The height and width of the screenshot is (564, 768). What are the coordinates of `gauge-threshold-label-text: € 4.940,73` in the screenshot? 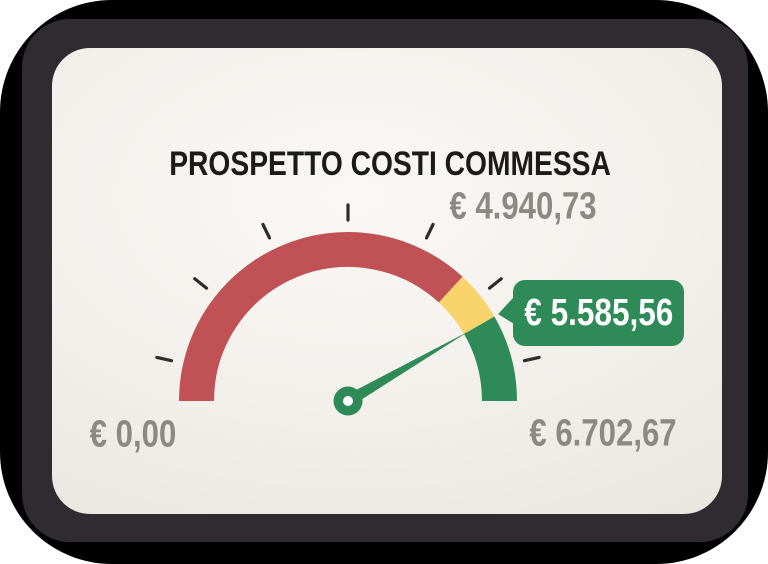 It's located at (523, 206).